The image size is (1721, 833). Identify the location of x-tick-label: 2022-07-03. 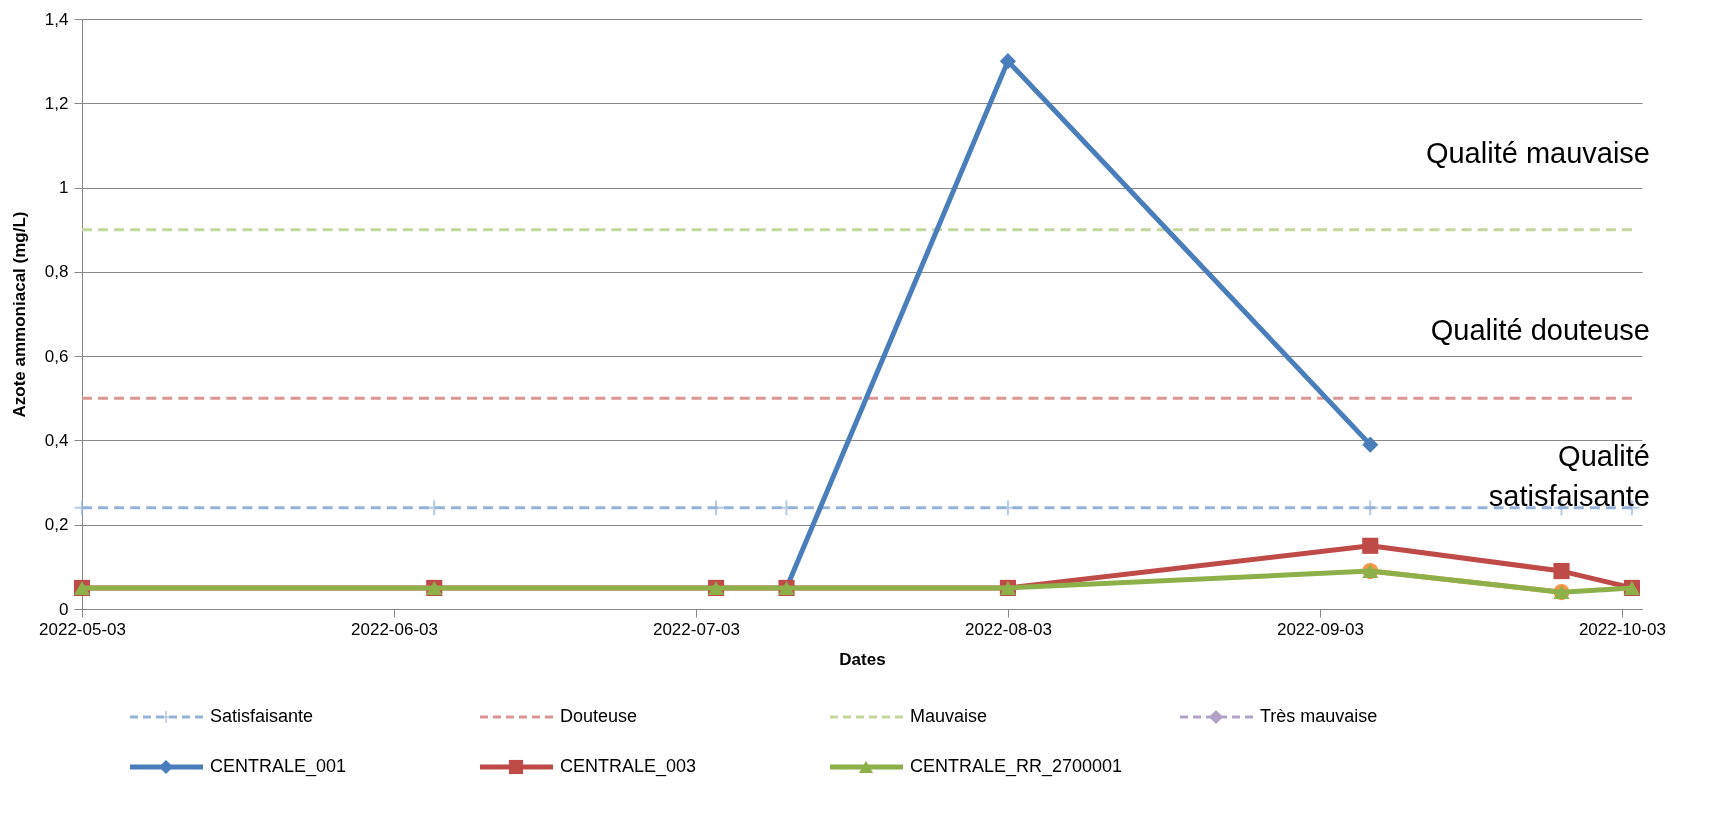
(696, 629).